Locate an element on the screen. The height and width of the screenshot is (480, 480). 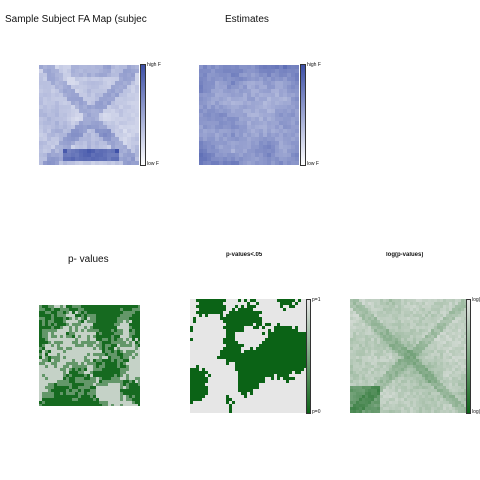
fa-map-colorbar is located at coordinates (143, 115).